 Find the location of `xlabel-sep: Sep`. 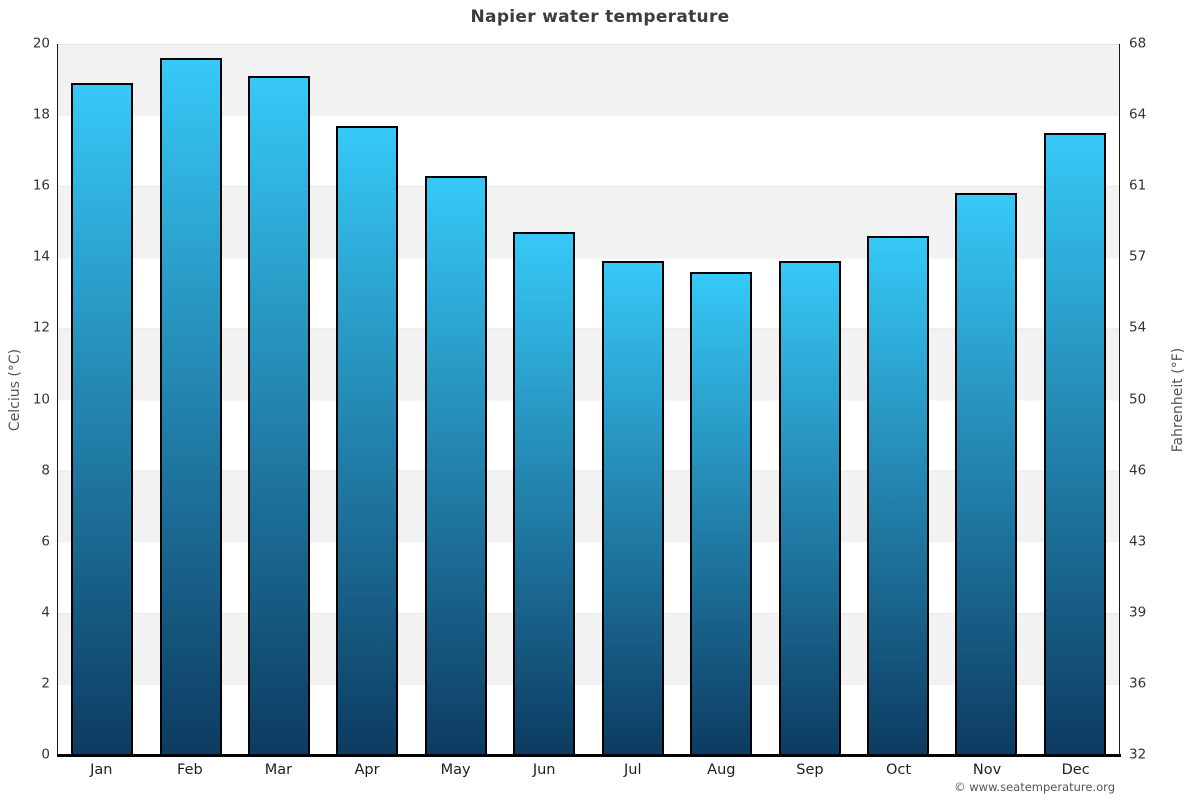

xlabel-sep: Sep is located at coordinates (810, 770).